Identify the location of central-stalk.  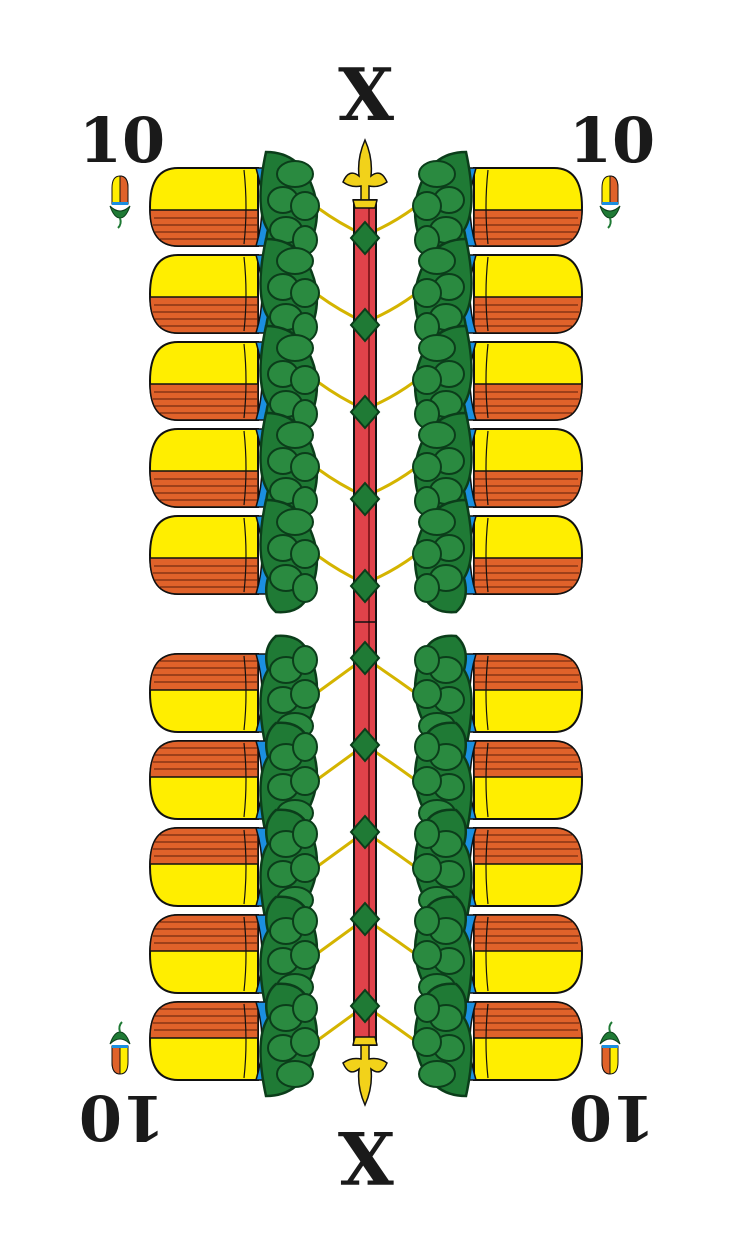
(365, 622).